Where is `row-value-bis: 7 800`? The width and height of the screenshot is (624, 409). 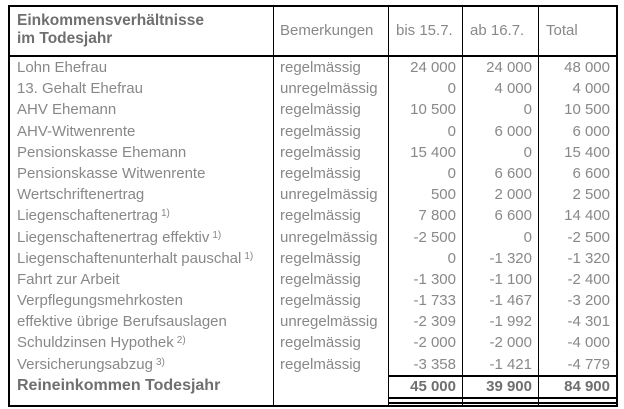 row-value-bis: 7 800 is located at coordinates (426, 216).